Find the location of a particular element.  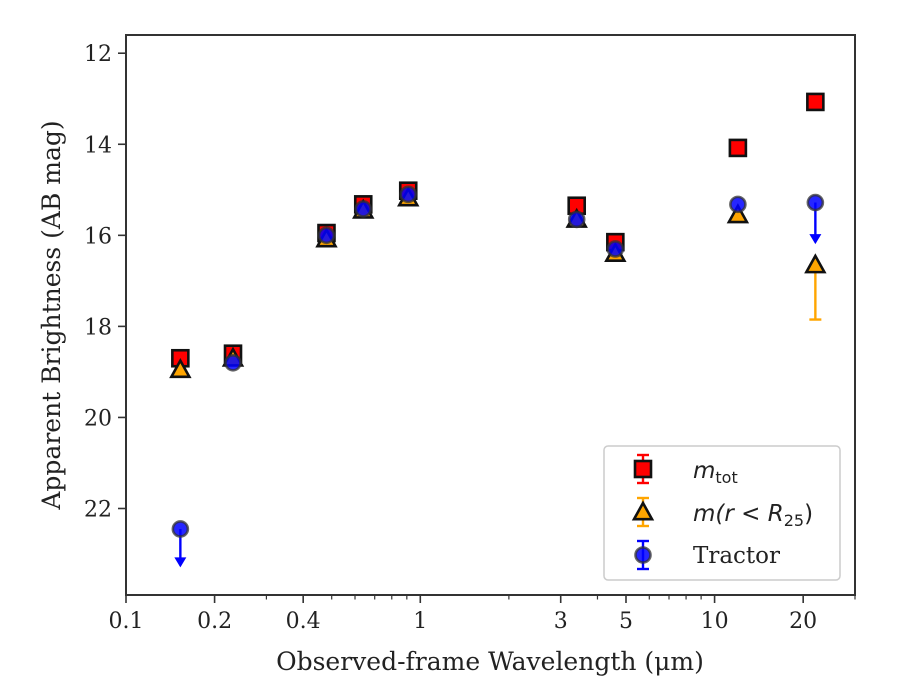

x-tick-label: 0.4 is located at coordinates (303, 621).